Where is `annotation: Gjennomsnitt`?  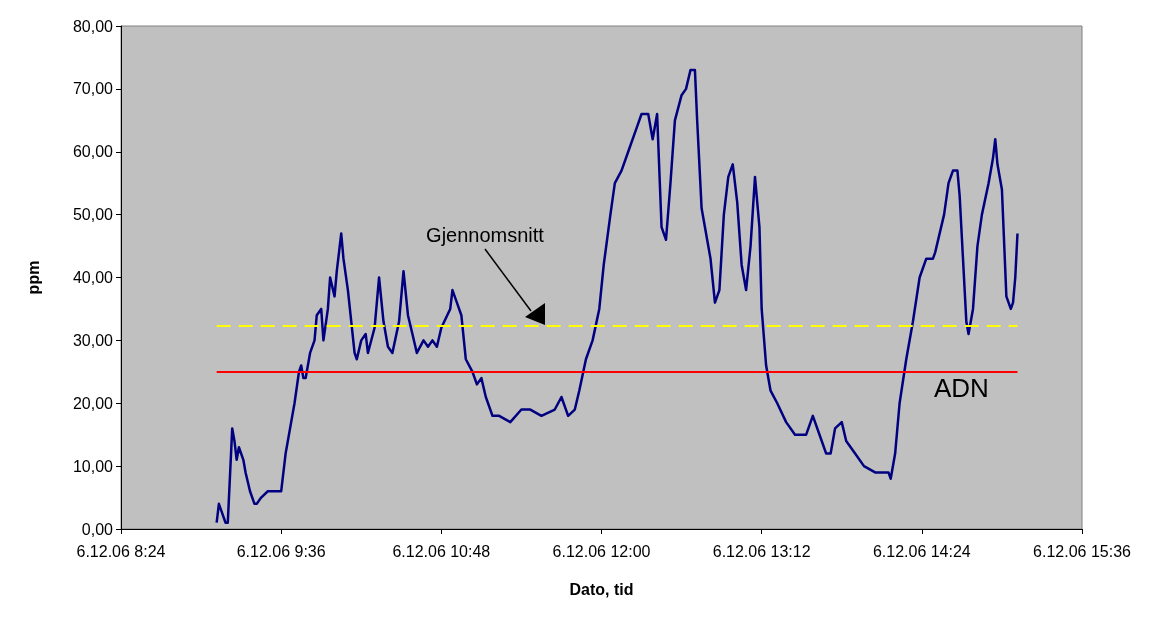
annotation: Gjennomsnitt is located at coordinates (485, 235).